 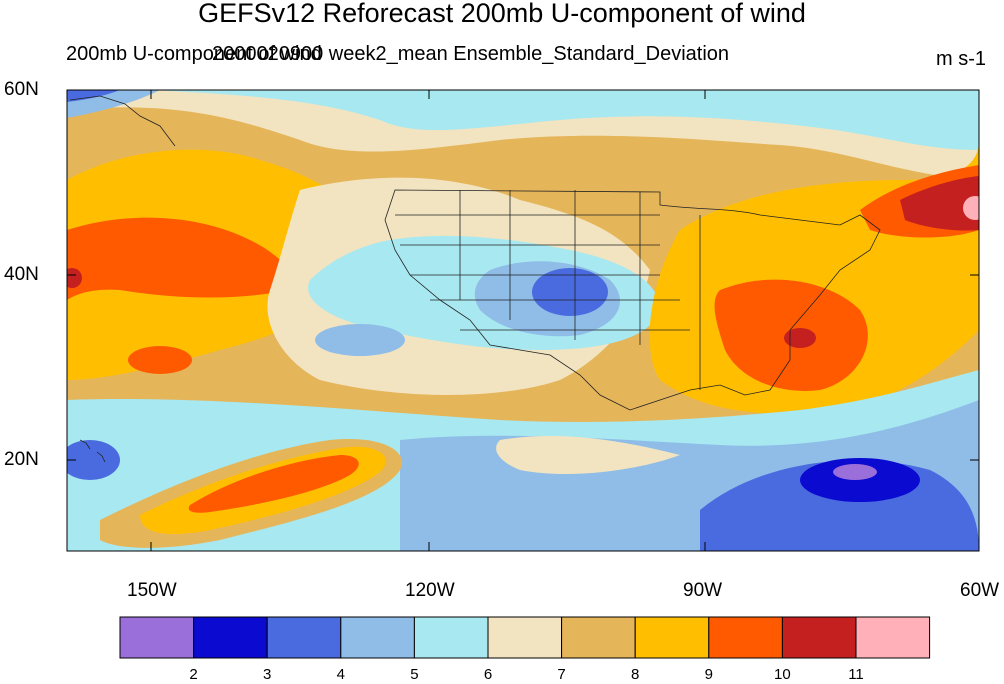 I want to click on lat-label-60n: 60N, so click(x=21, y=89).